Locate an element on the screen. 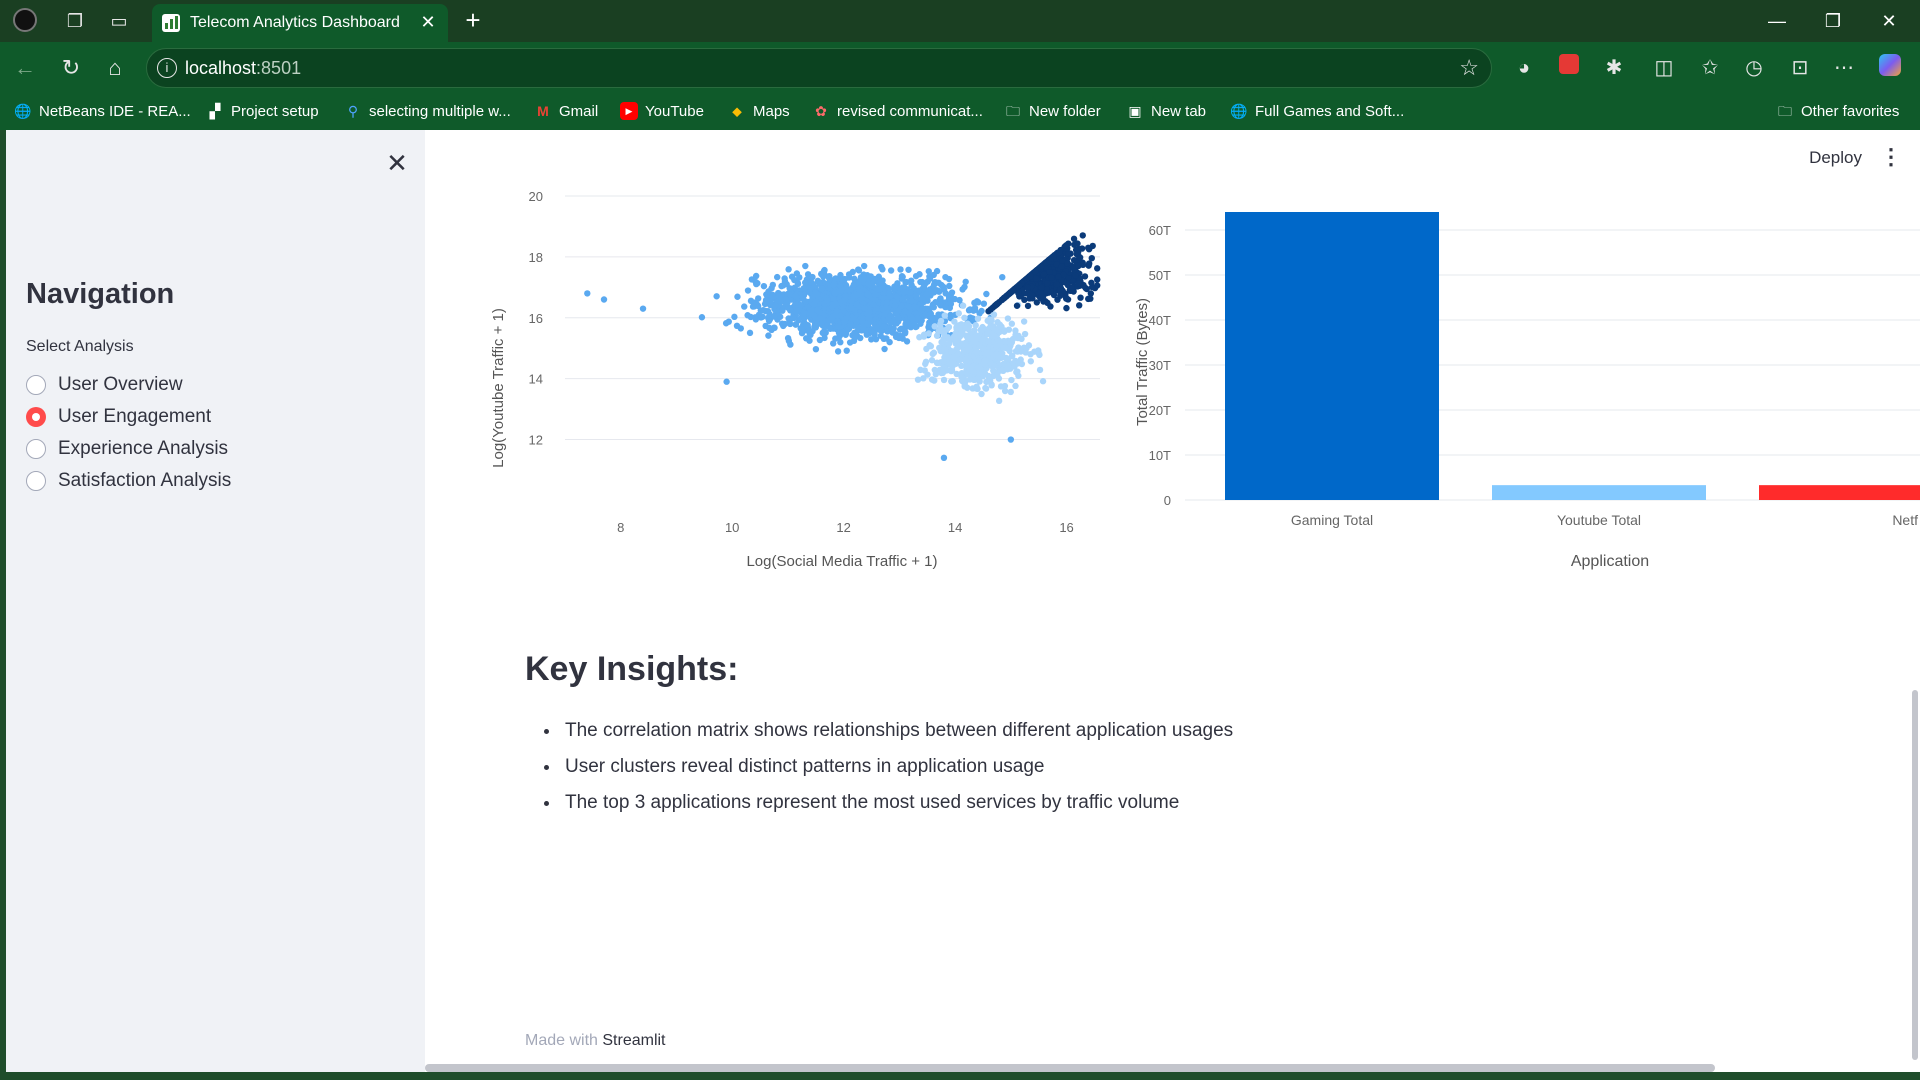 This screenshot has height=1080, width=1920. history-icon: ◷ is located at coordinates (1754, 68).